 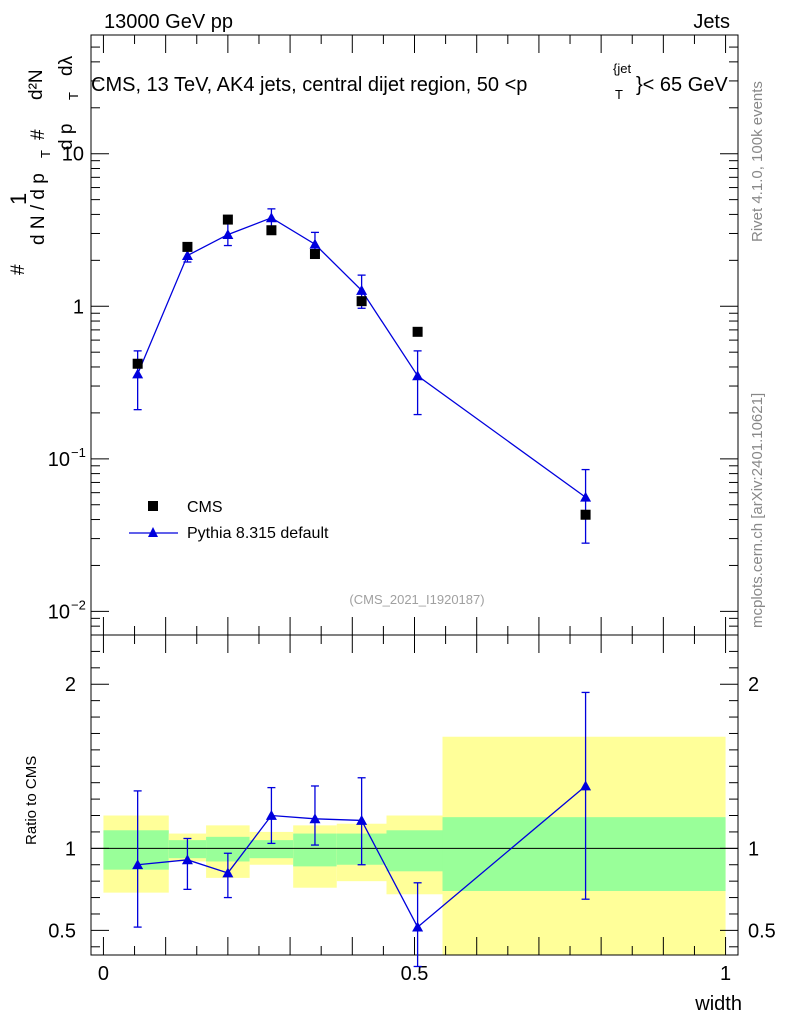 I want to click on ratio-ytick-label-left-1: 1, so click(x=70, y=849).